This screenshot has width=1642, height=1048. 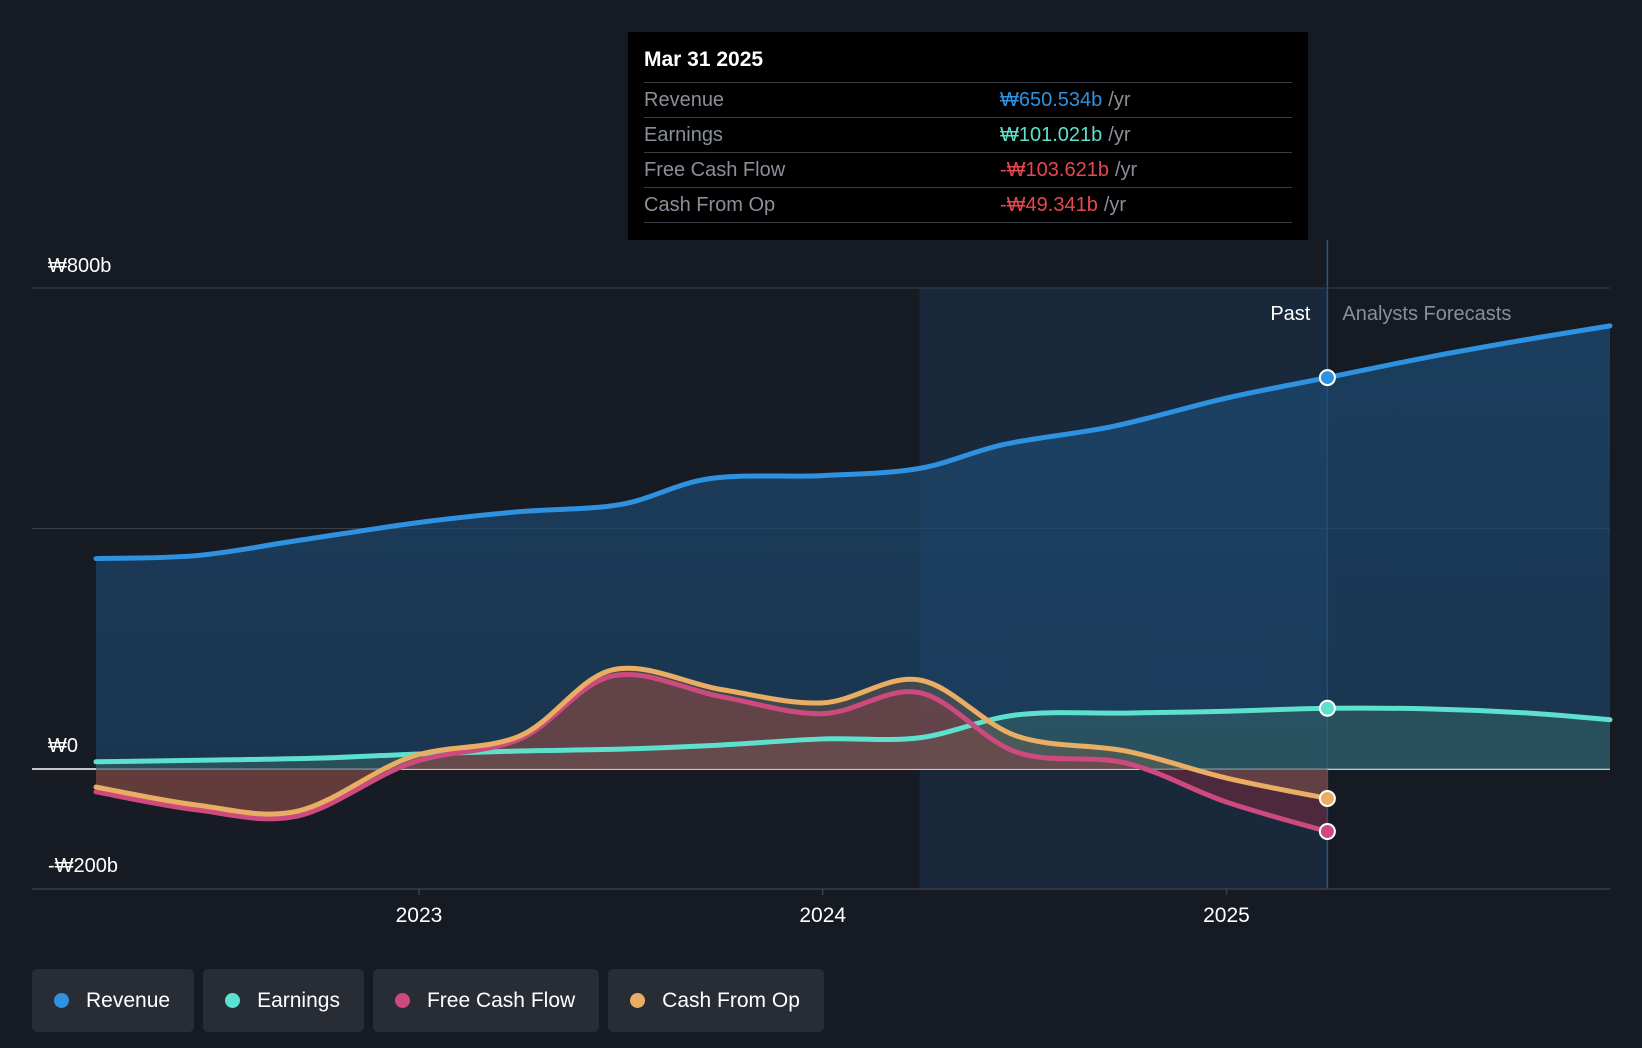 What do you see at coordinates (83, 866) in the screenshot?
I see `y-tick-label: -₩200b` at bounding box center [83, 866].